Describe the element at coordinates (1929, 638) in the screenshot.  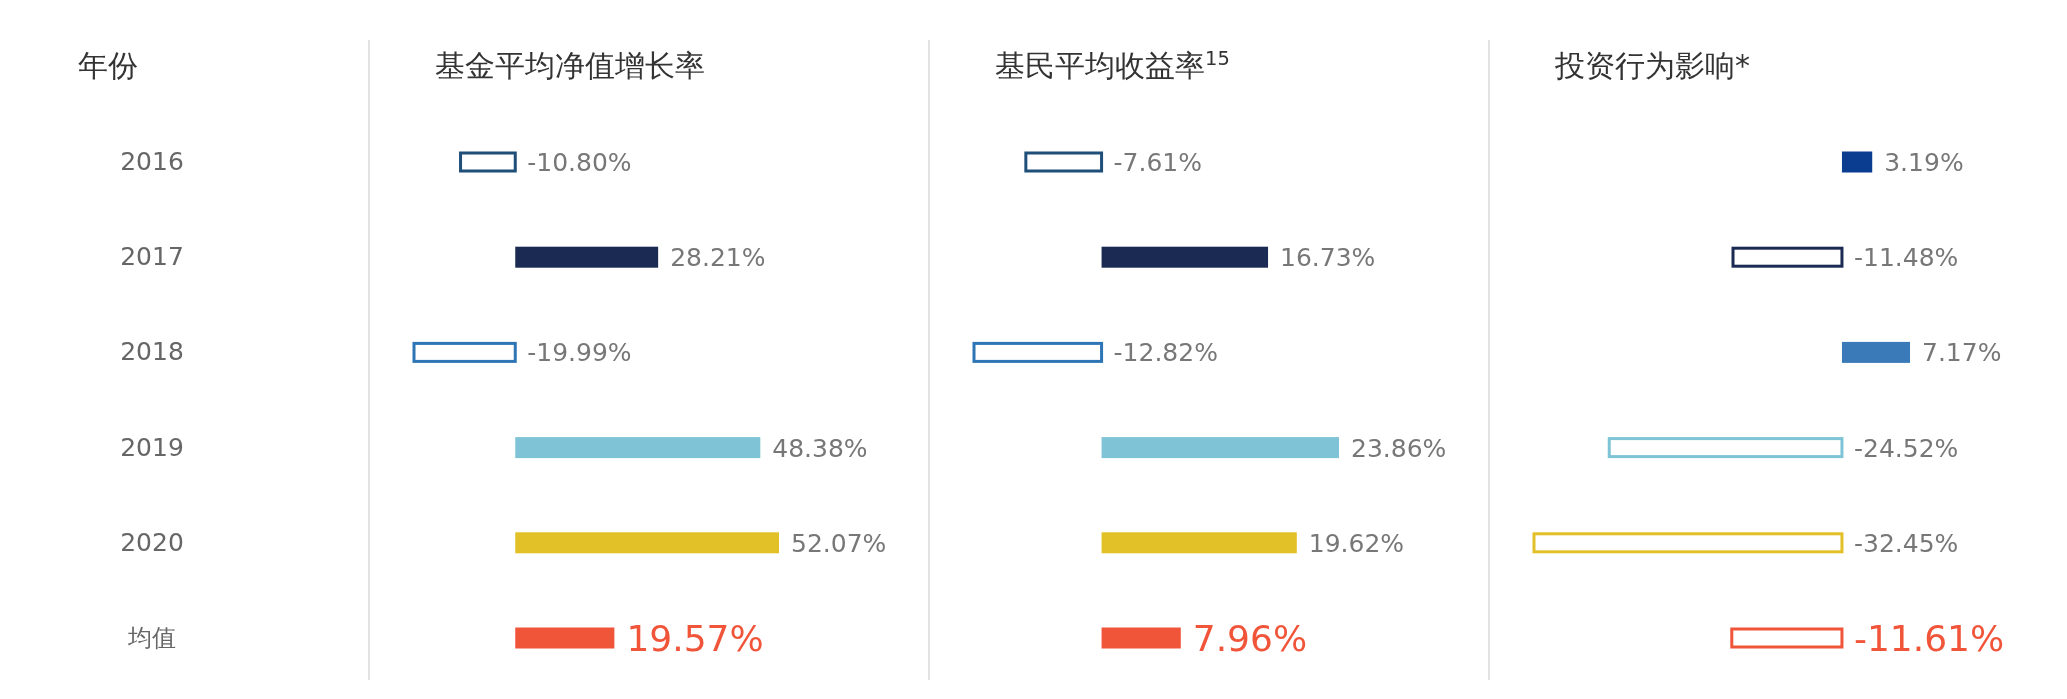
I see `data-label: -11.61%` at that location.